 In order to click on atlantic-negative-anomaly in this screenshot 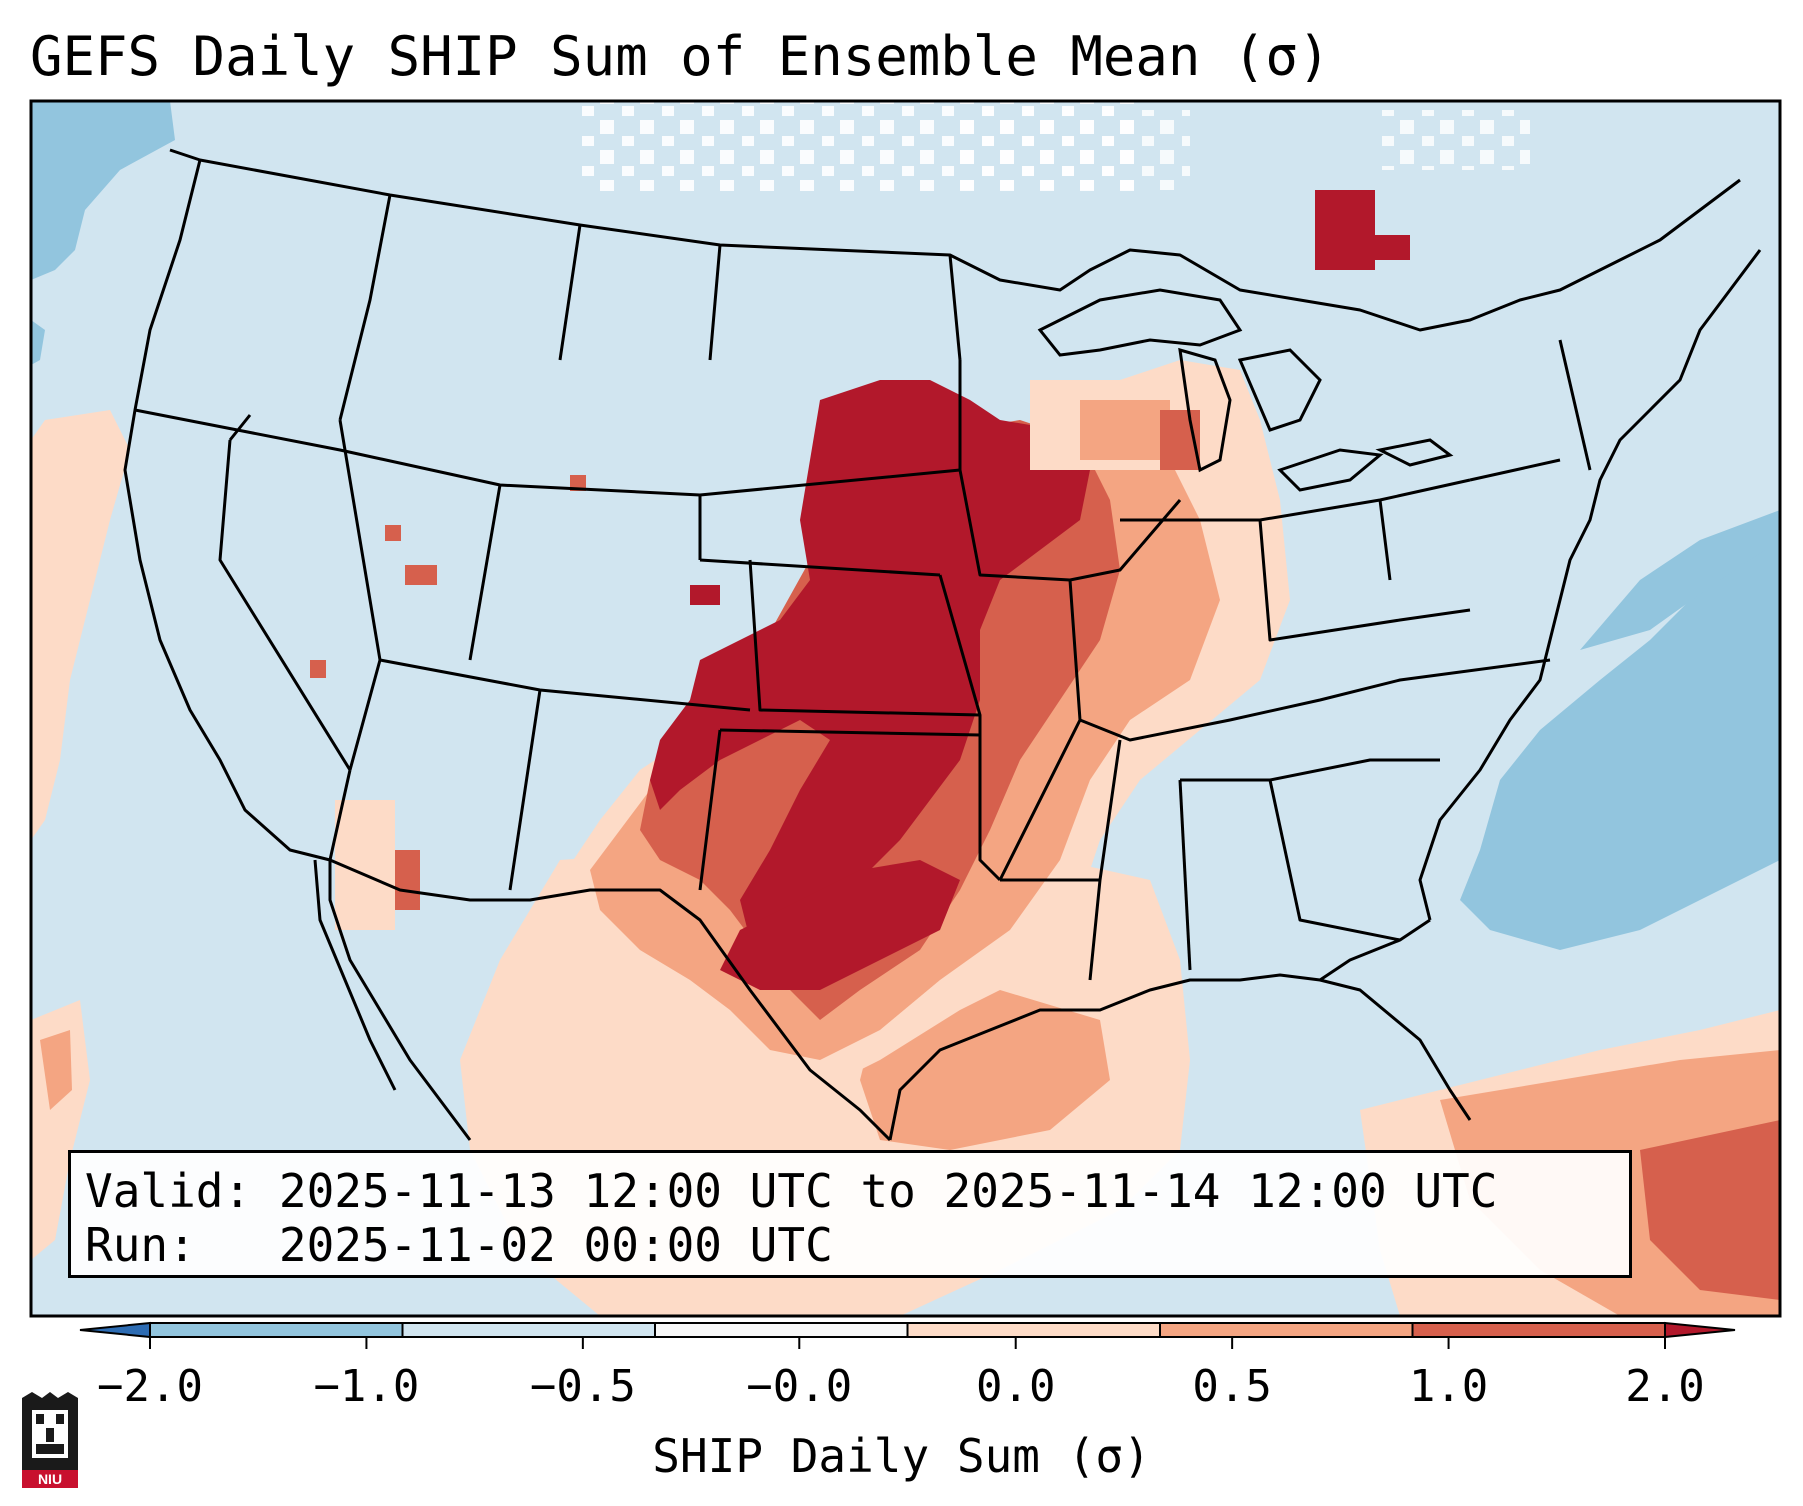, I will do `click(1620, 735)`.